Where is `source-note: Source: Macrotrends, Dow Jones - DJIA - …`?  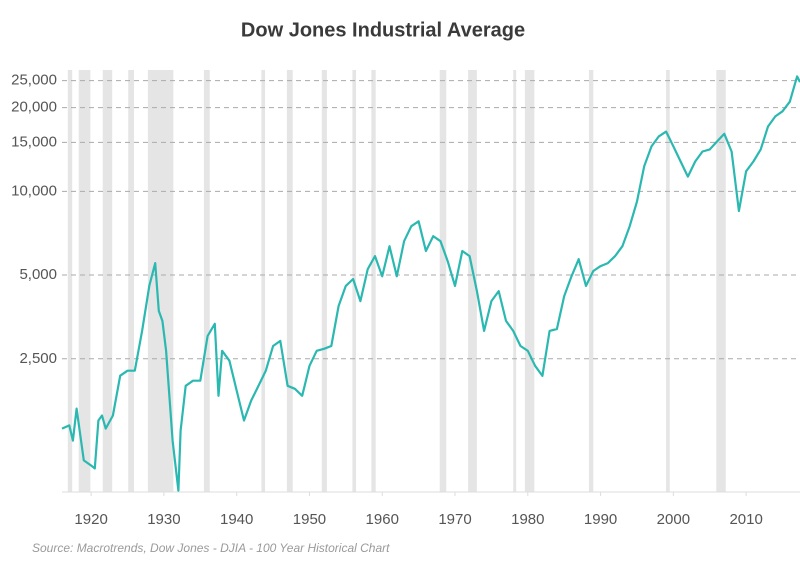 source-note: Source: Macrotrends, Dow Jones - DJIA - … is located at coordinates (211, 548).